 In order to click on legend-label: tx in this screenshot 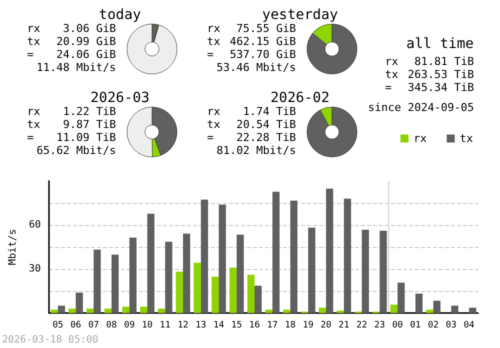, I will do `click(467, 138)`.